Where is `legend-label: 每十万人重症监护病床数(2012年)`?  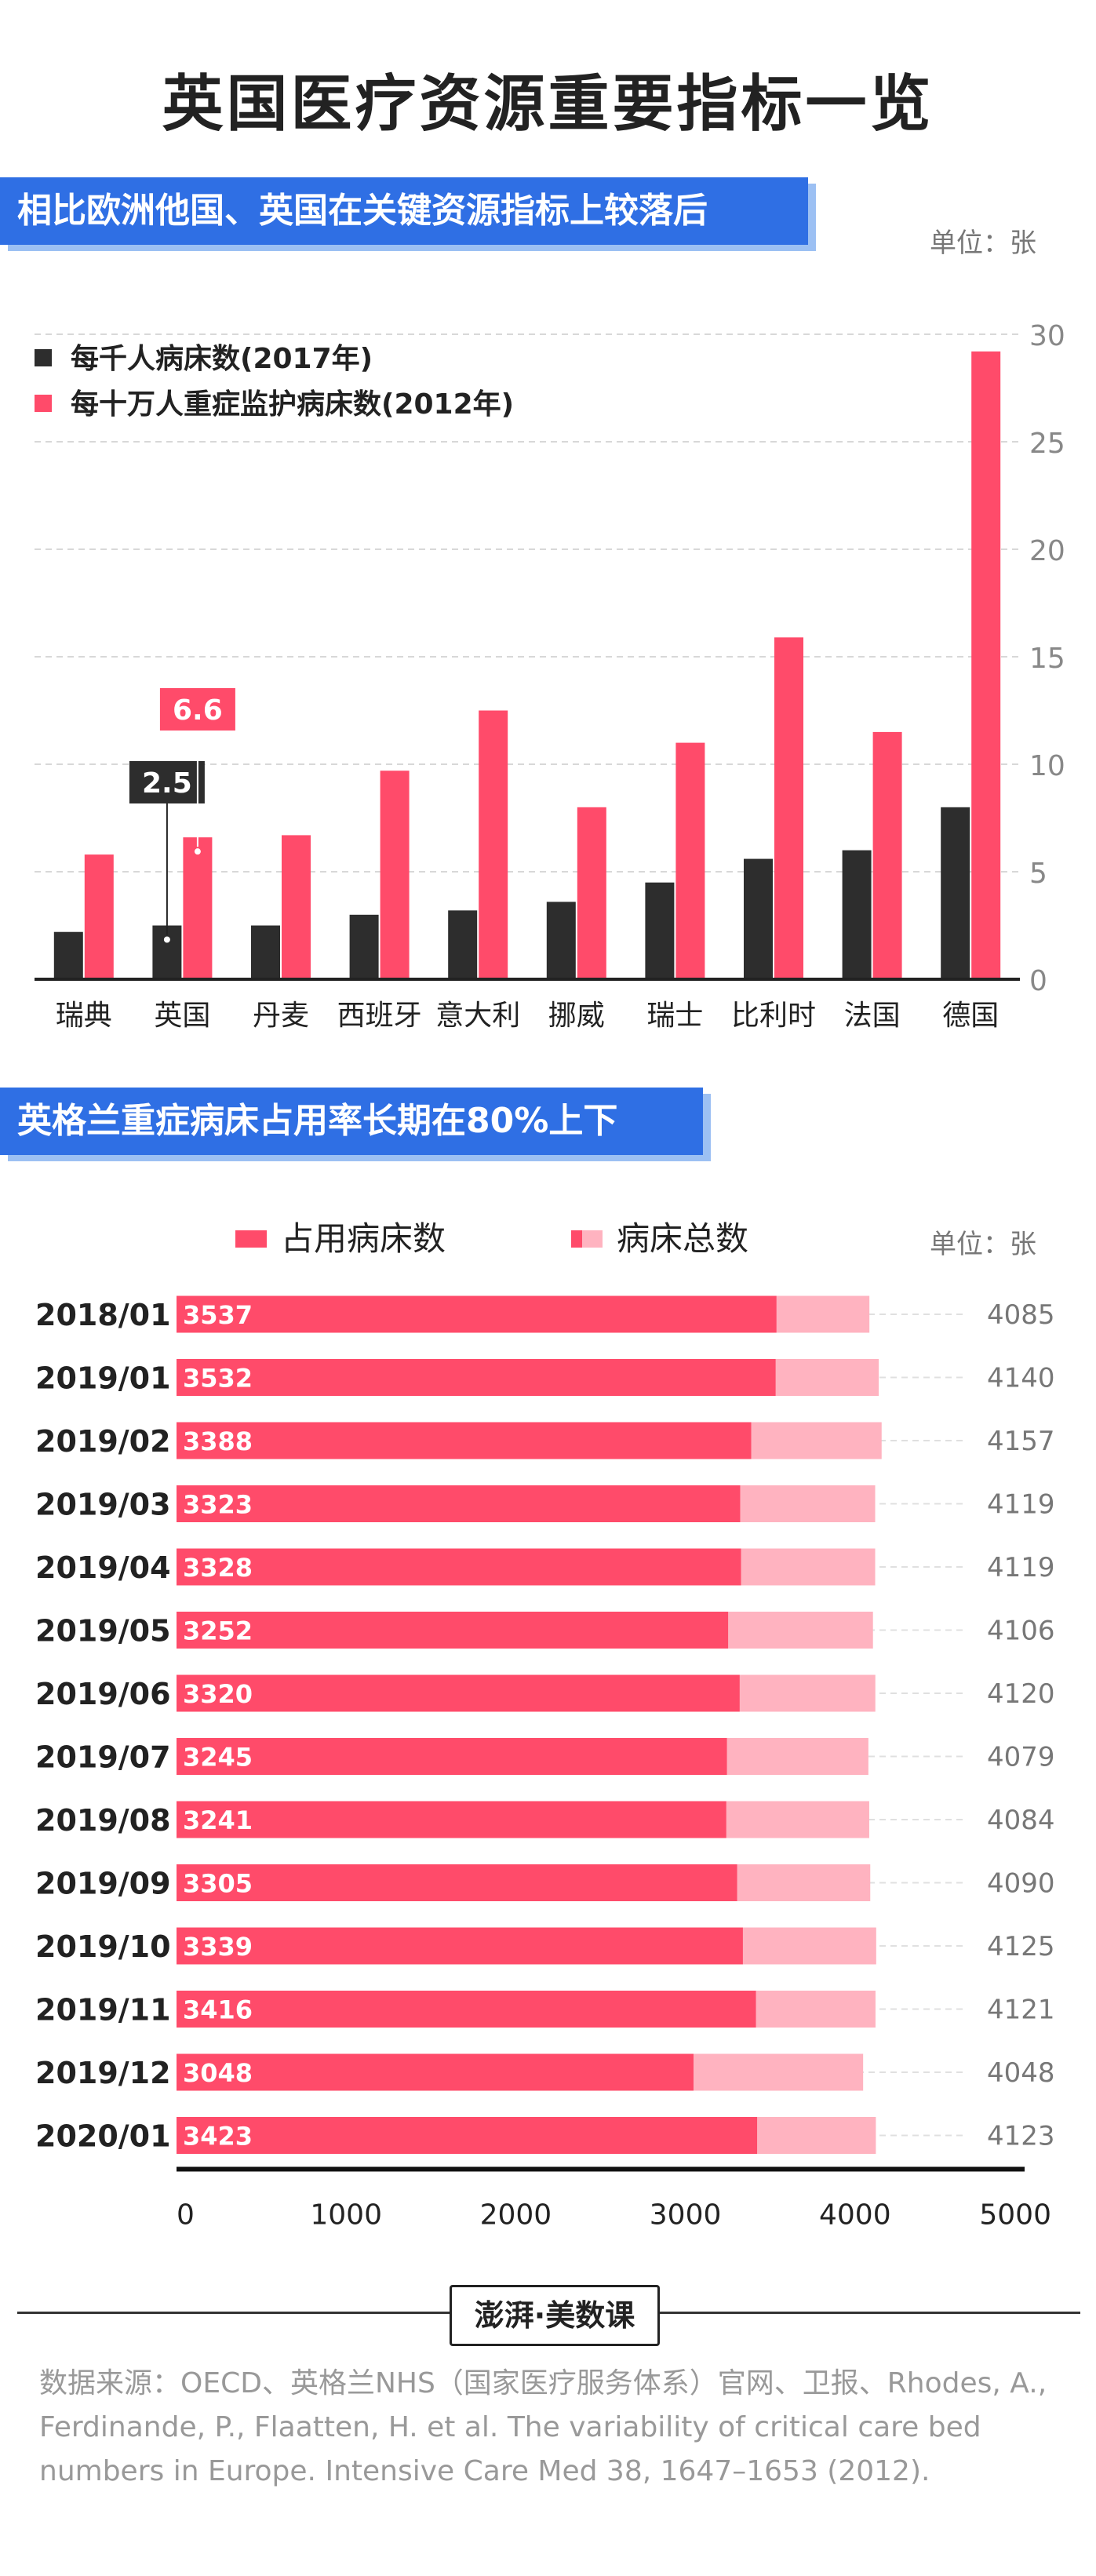 legend-label: 每十万人重症监护病床数(2012年) is located at coordinates (293, 404).